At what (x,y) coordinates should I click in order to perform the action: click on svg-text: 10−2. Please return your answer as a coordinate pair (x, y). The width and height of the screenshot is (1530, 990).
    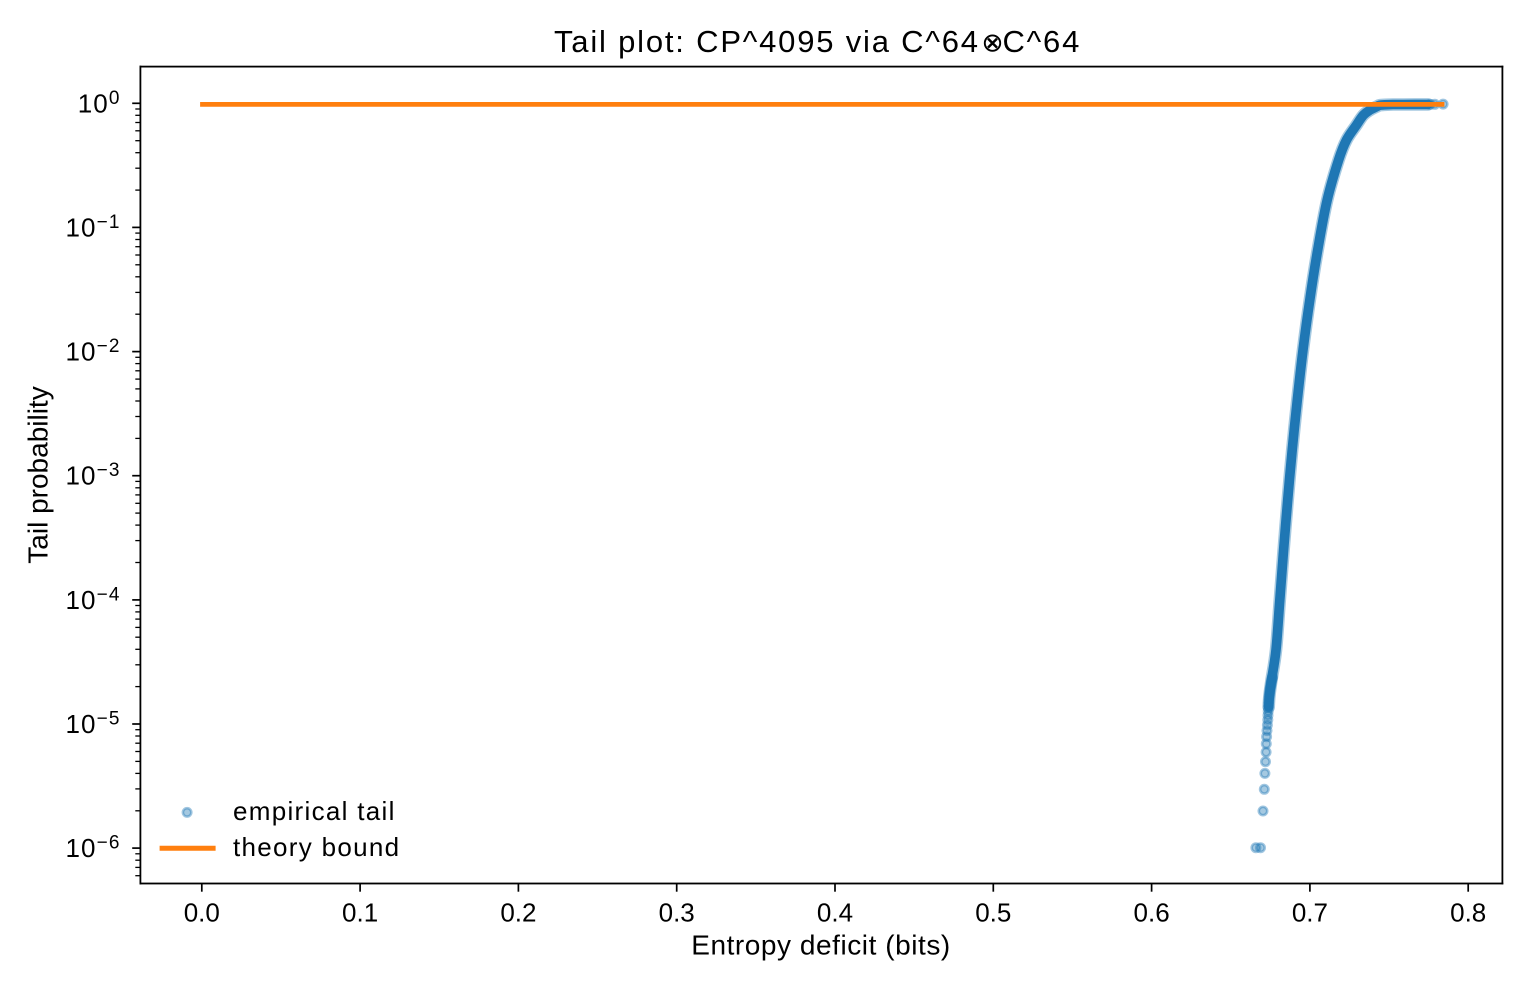
    Looking at the image, I should click on (93, 351).